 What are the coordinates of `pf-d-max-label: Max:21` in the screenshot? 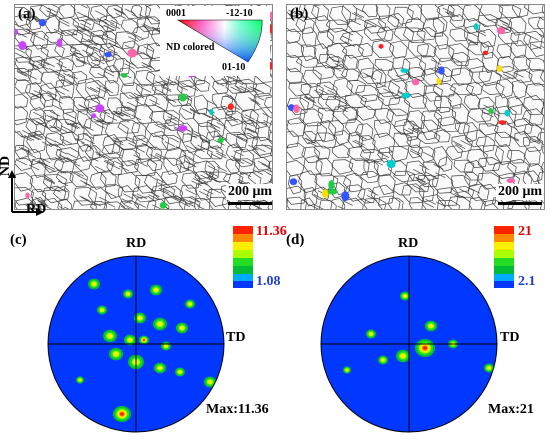 It's located at (511, 409).